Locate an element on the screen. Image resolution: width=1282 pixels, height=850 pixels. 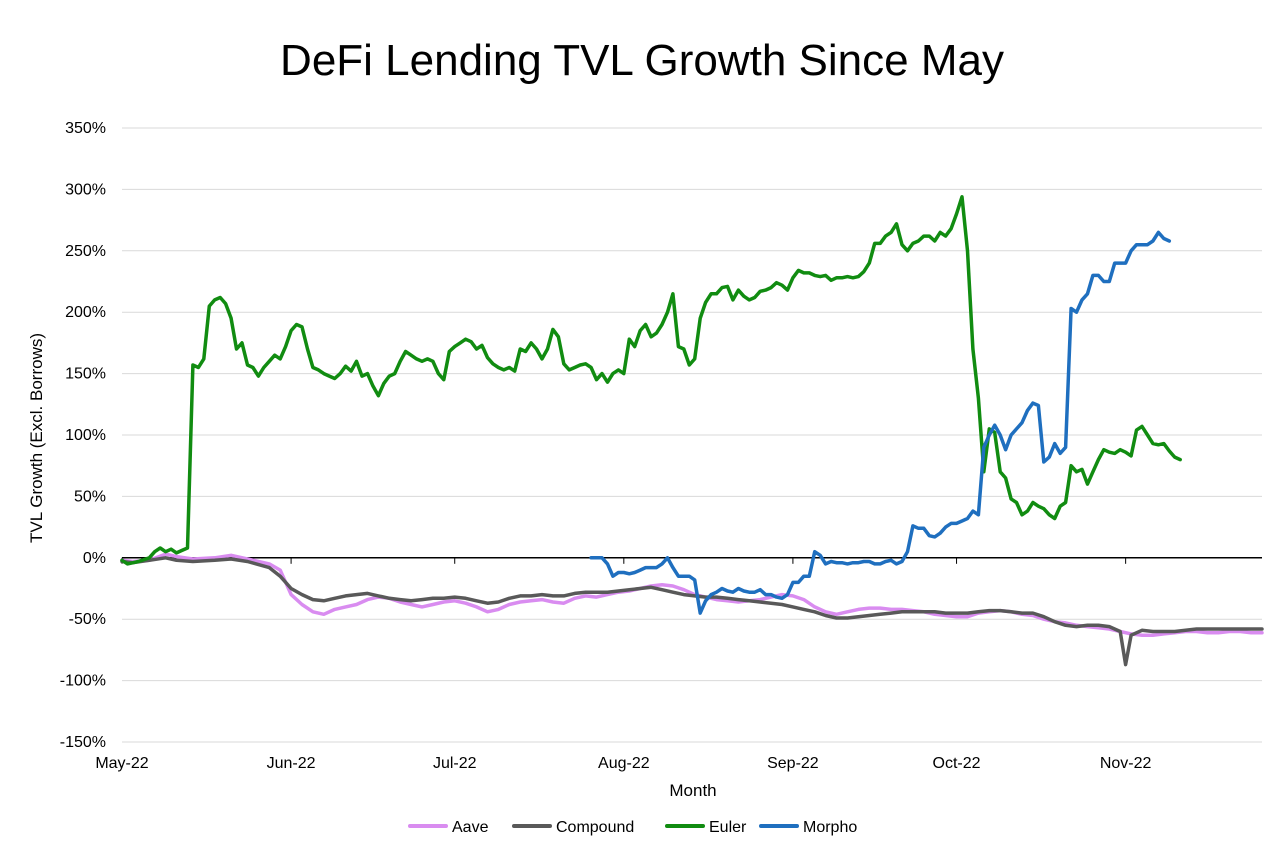
y-tick-label: 250% is located at coordinates (85, 251).